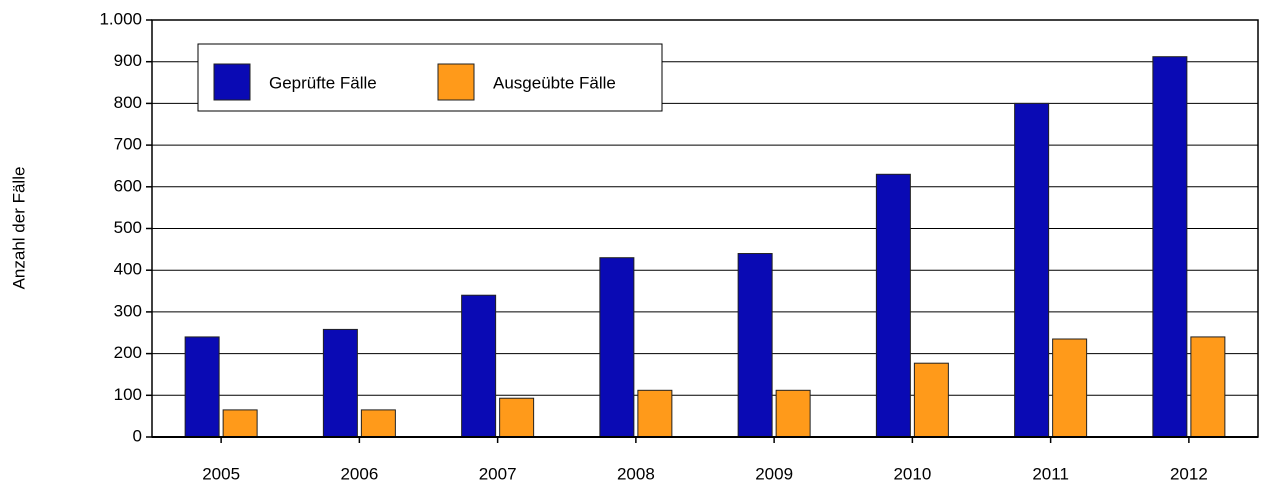 Image resolution: width=1269 pixels, height=488 pixels. What do you see at coordinates (128, 144) in the screenshot?
I see `y-tick-label: 700` at bounding box center [128, 144].